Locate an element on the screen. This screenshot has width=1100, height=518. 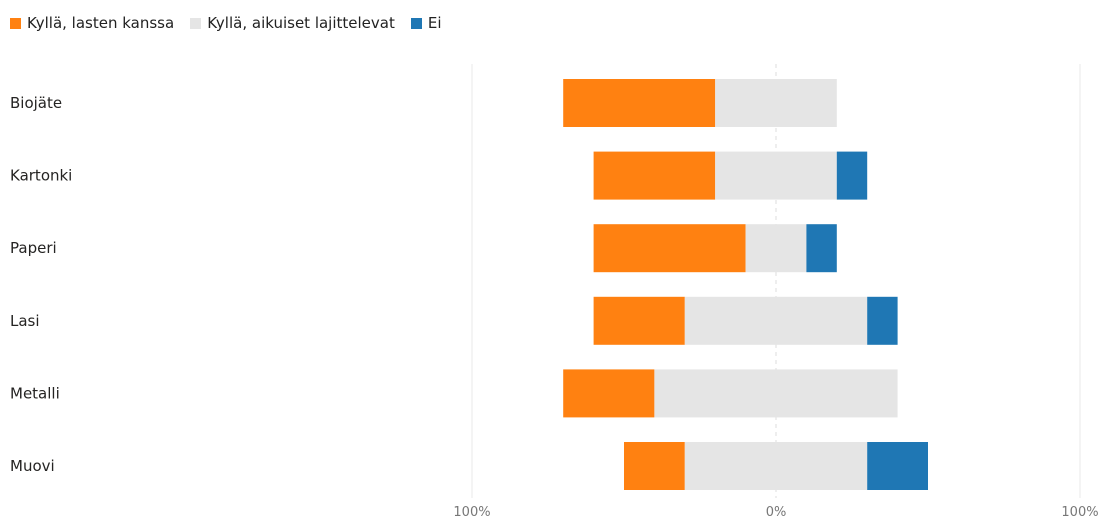
legend-item-aikuiset: Kyllä, aikuiset lajittelevat is located at coordinates (292, 23).